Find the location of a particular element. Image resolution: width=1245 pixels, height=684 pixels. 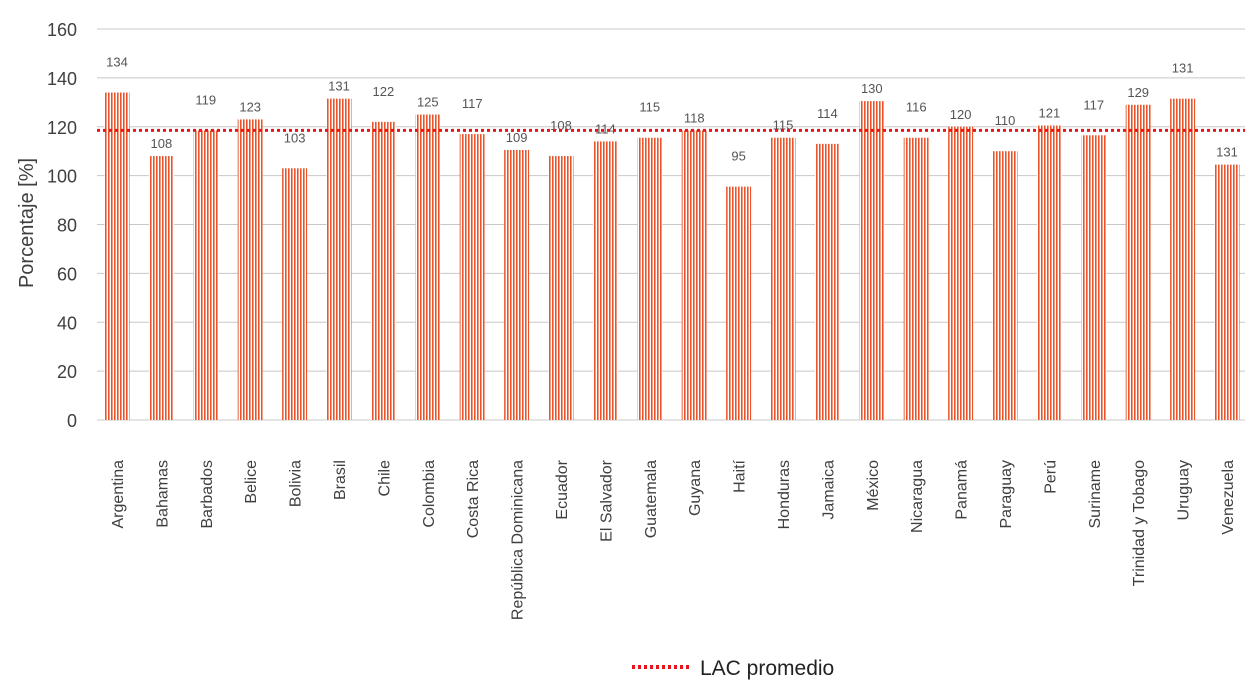

bar-guyana is located at coordinates (694, 275).